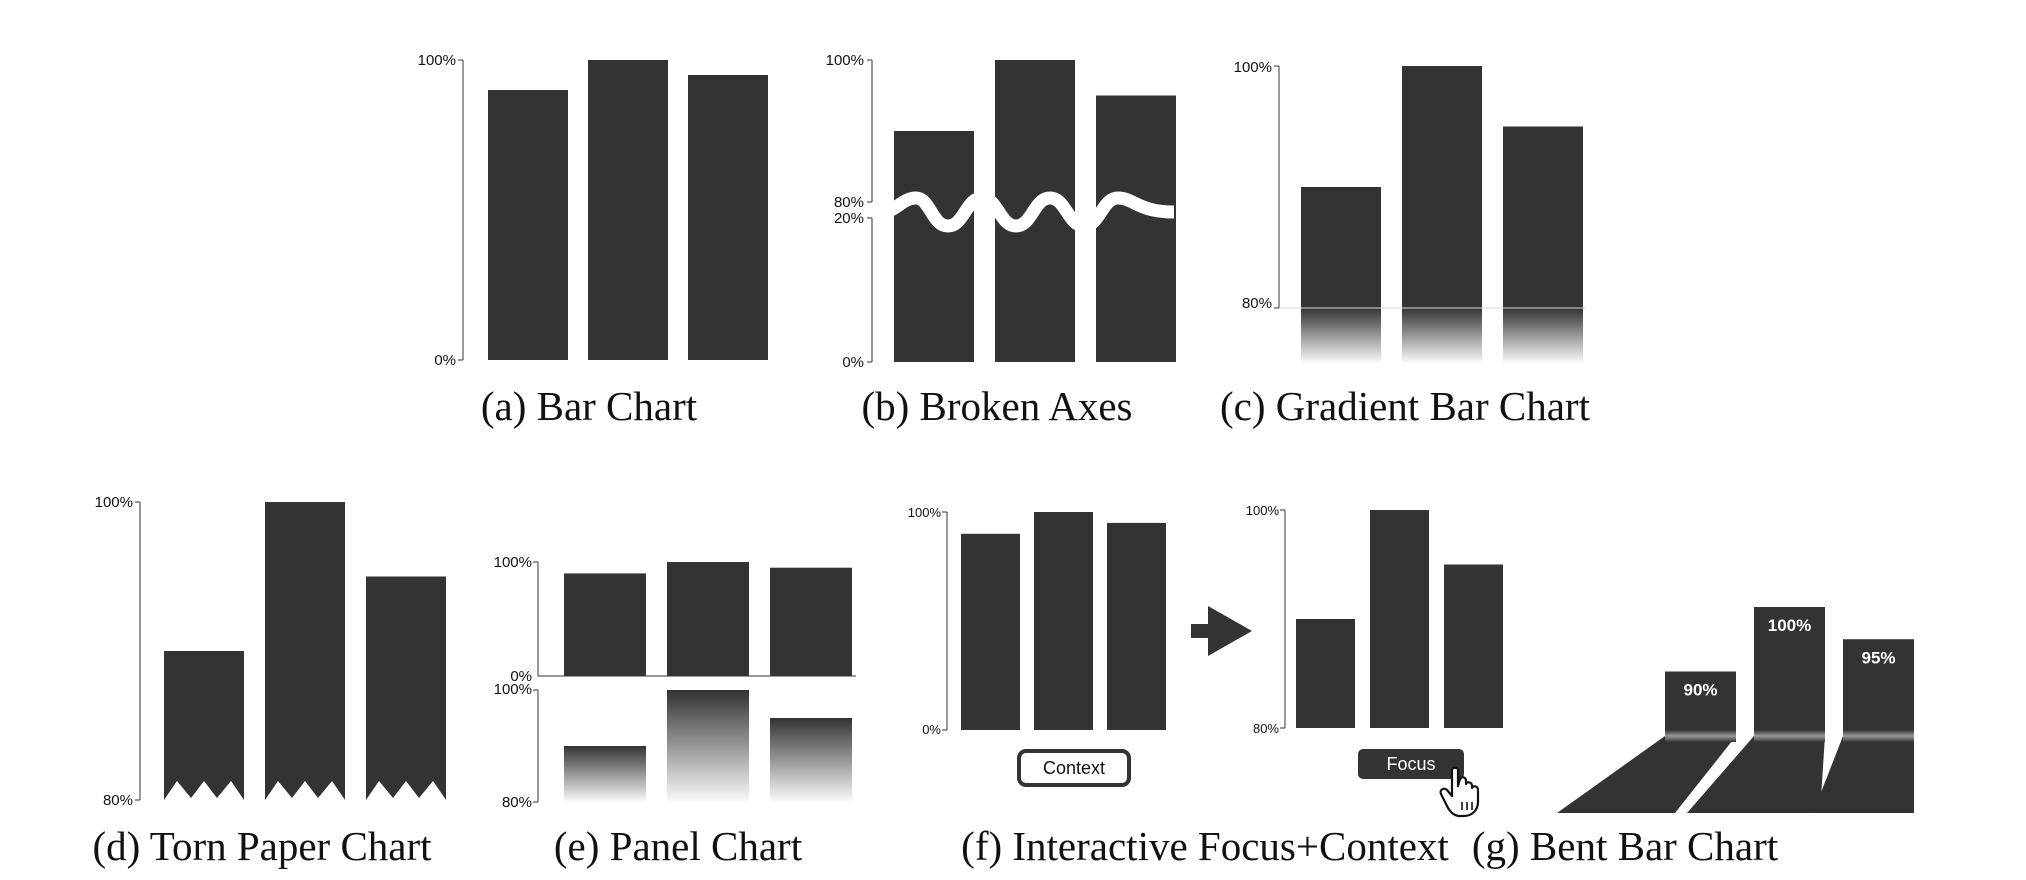  I want to click on context-button-label: Context, so click(1074, 768).